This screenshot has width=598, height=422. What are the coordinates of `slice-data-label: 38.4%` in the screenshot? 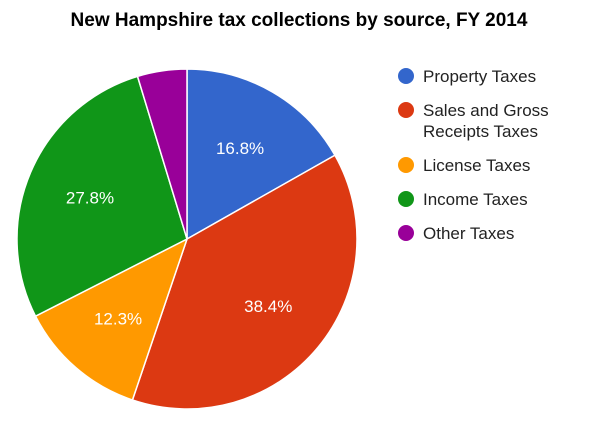 It's located at (268, 306).